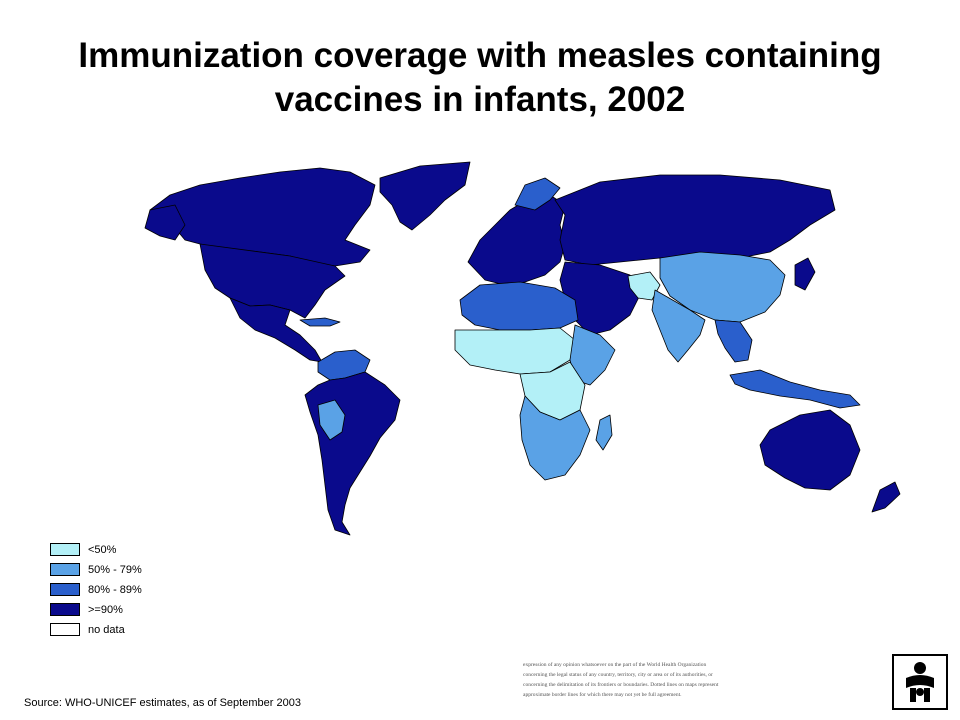 This screenshot has width=960, height=720. Describe the element at coordinates (272, 281) in the screenshot. I see `usa-region` at that location.